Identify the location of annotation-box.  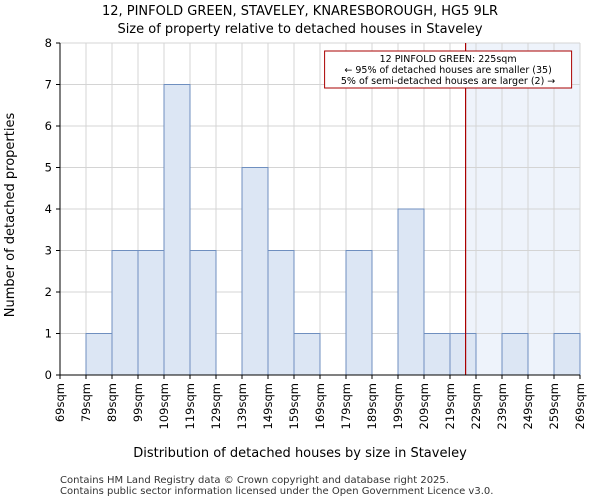
(448, 69).